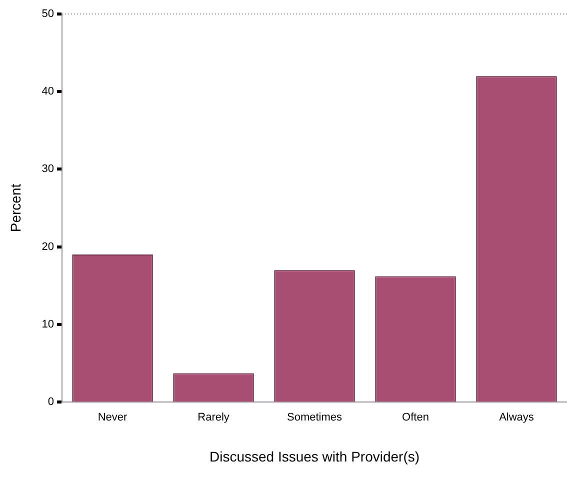  What do you see at coordinates (48, 324) in the screenshot?
I see `y-tick-label: 10` at bounding box center [48, 324].